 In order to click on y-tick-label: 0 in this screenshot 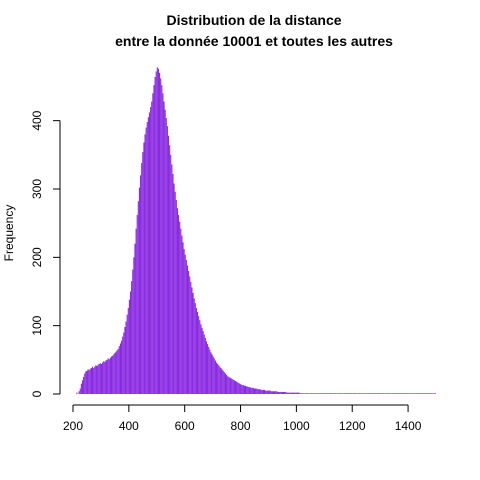, I will do `click(37, 393)`.